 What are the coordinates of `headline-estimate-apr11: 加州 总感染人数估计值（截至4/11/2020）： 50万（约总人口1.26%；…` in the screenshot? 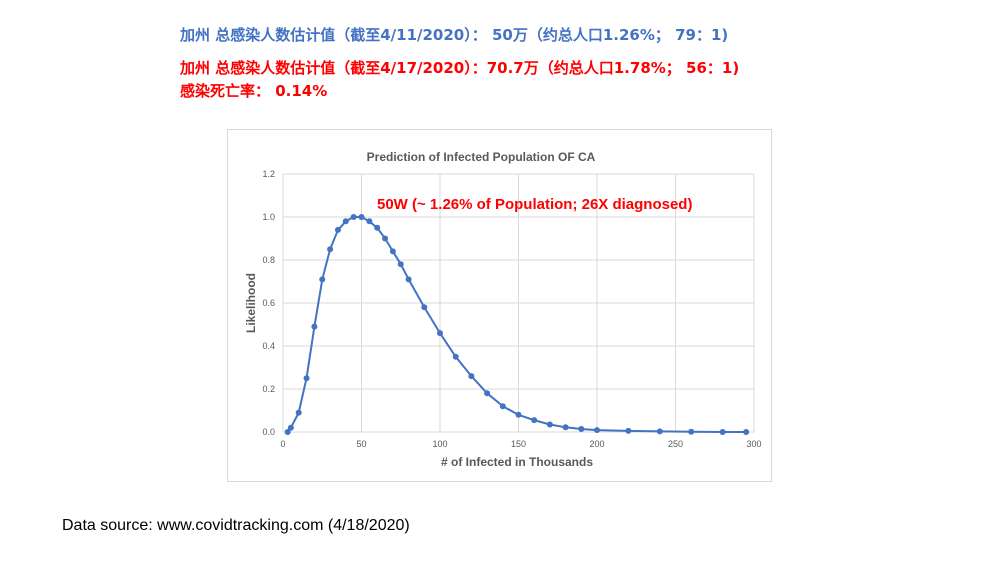 It's located at (454, 35).